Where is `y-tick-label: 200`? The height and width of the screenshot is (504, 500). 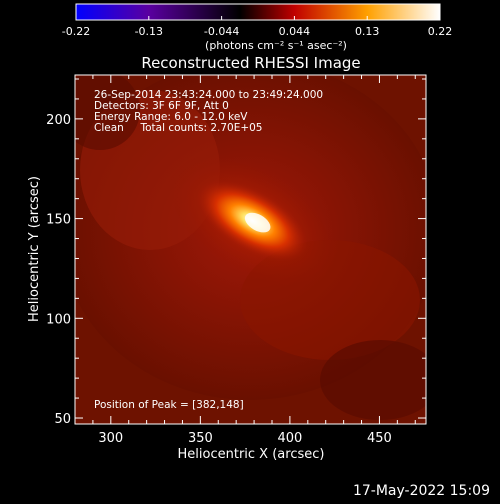 y-tick-label: 200 is located at coordinates (58, 120).